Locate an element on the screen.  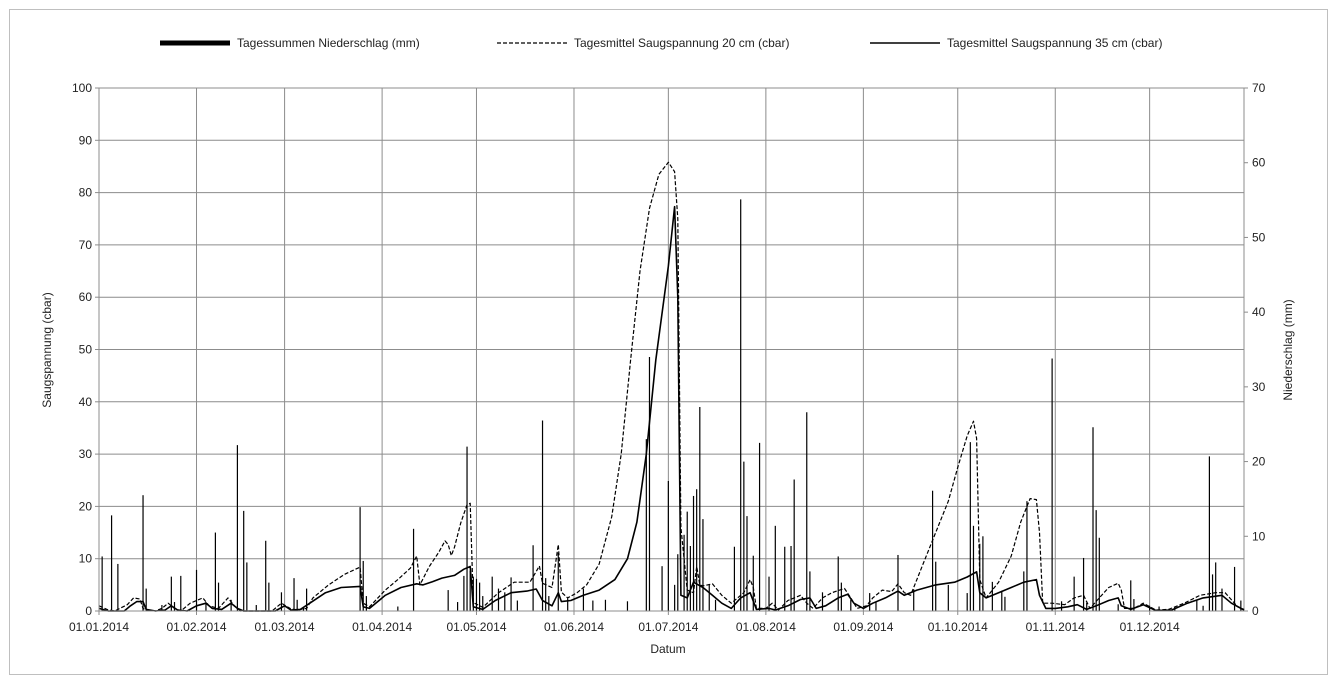
legend-label: Tagesmittel Saugspannung 35 cm (cbar) is located at coordinates (1054, 43).